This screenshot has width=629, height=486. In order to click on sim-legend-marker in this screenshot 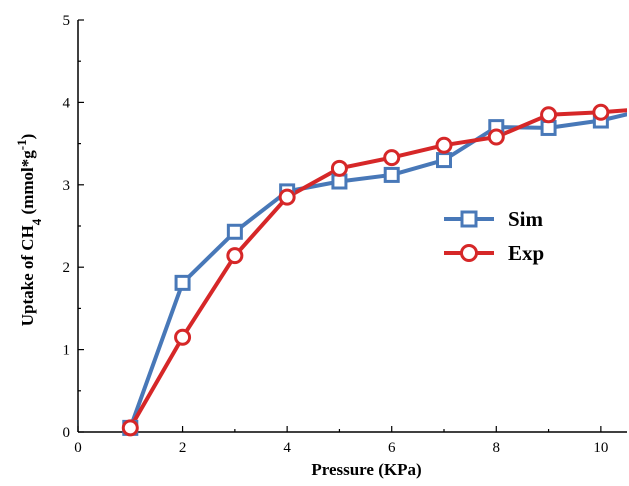, I will do `click(469, 219)`.